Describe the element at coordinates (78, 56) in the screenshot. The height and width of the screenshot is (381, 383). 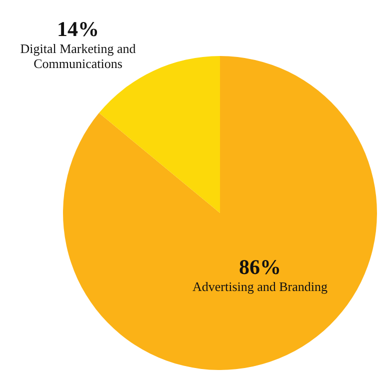
I see `slice-label: Digital Marketing and Communications` at that location.